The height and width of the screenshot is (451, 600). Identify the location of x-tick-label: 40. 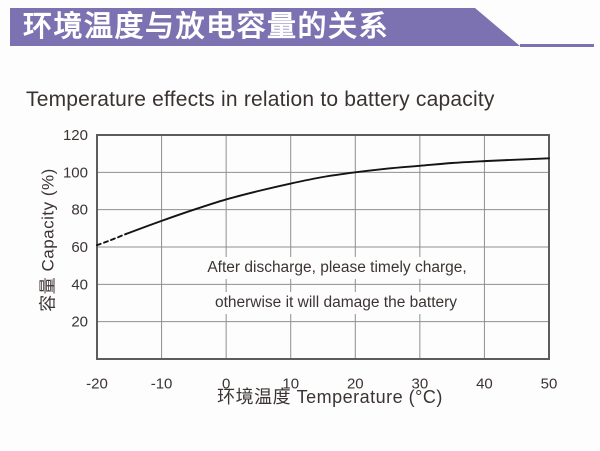
(484, 383).